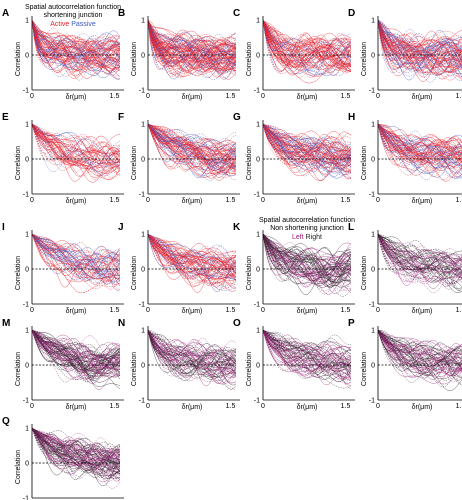 The height and width of the screenshot is (500, 462). I want to click on panel-C: C10-10 1.5δr(μm)Correlation, so click(294, 54).